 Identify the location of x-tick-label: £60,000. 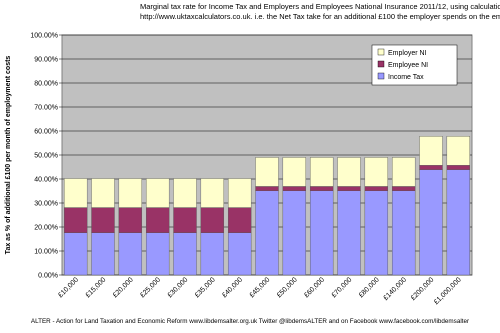
(314, 287).